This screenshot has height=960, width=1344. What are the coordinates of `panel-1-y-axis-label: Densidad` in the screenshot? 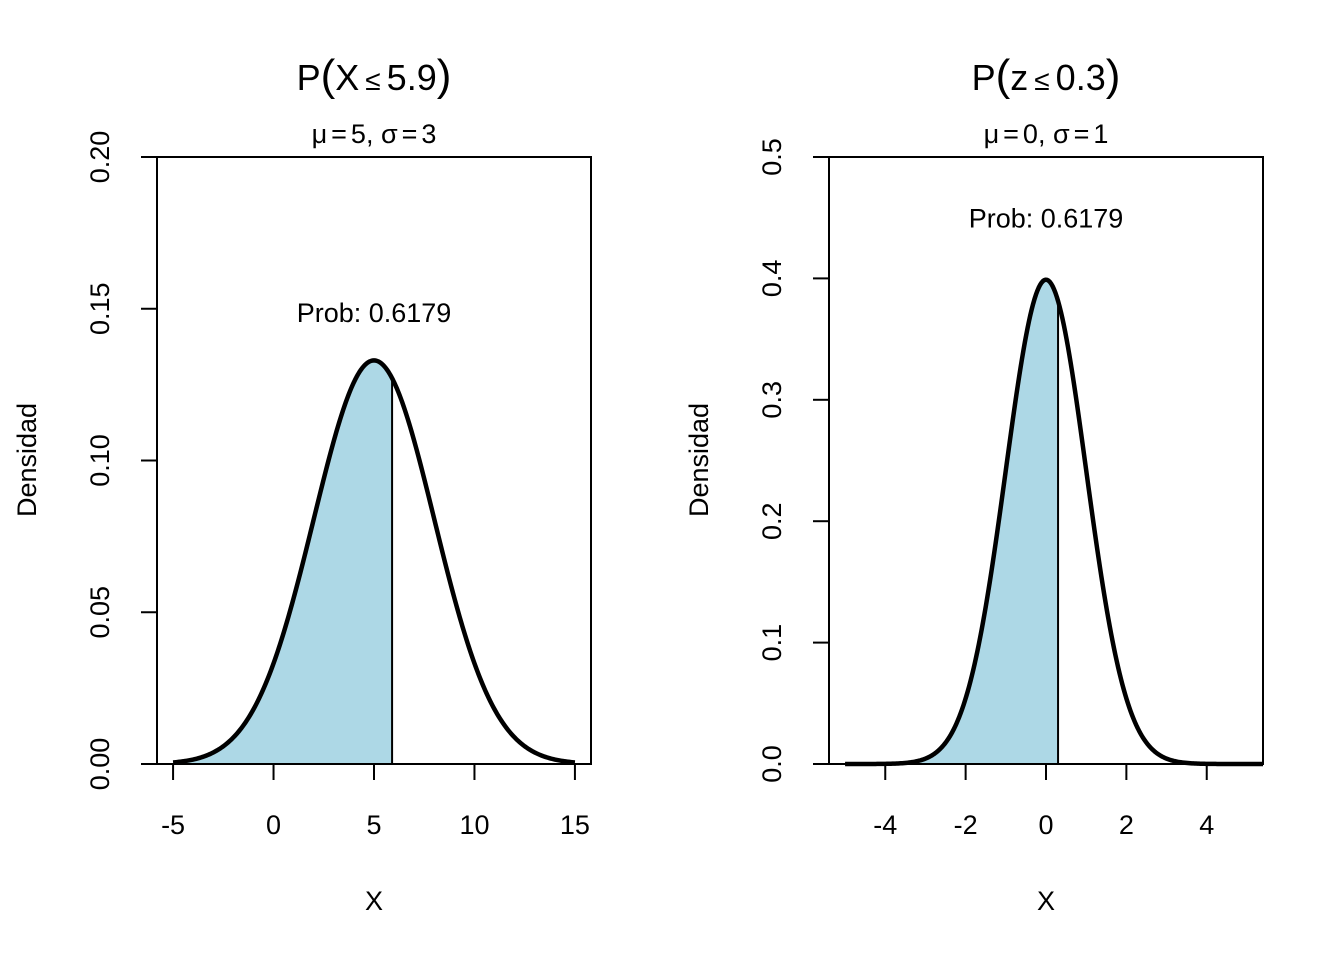 It's located at (27, 460).